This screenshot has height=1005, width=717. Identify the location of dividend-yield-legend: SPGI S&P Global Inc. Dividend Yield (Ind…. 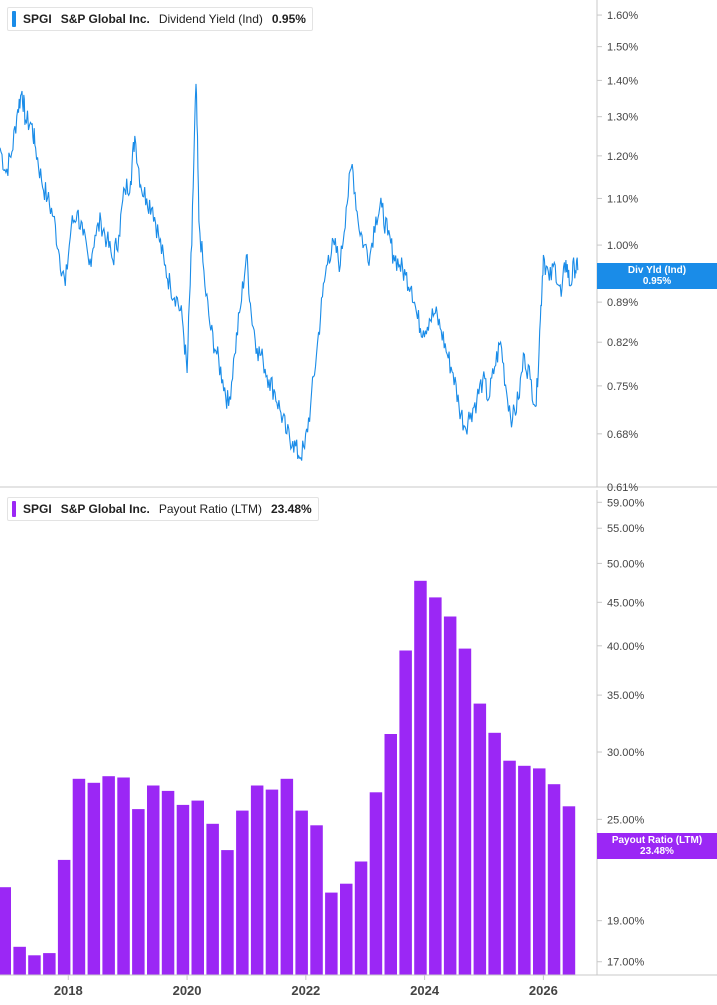
(160, 19).